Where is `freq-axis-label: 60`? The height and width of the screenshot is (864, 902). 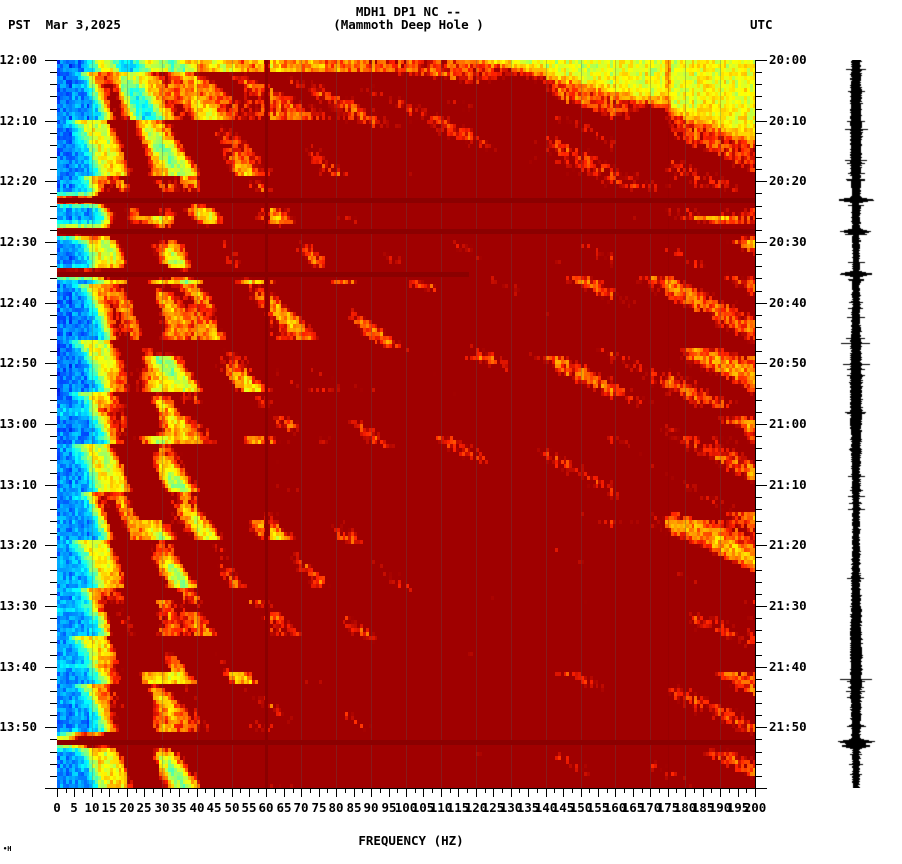 freq-axis-label: 60 is located at coordinates (266, 807).